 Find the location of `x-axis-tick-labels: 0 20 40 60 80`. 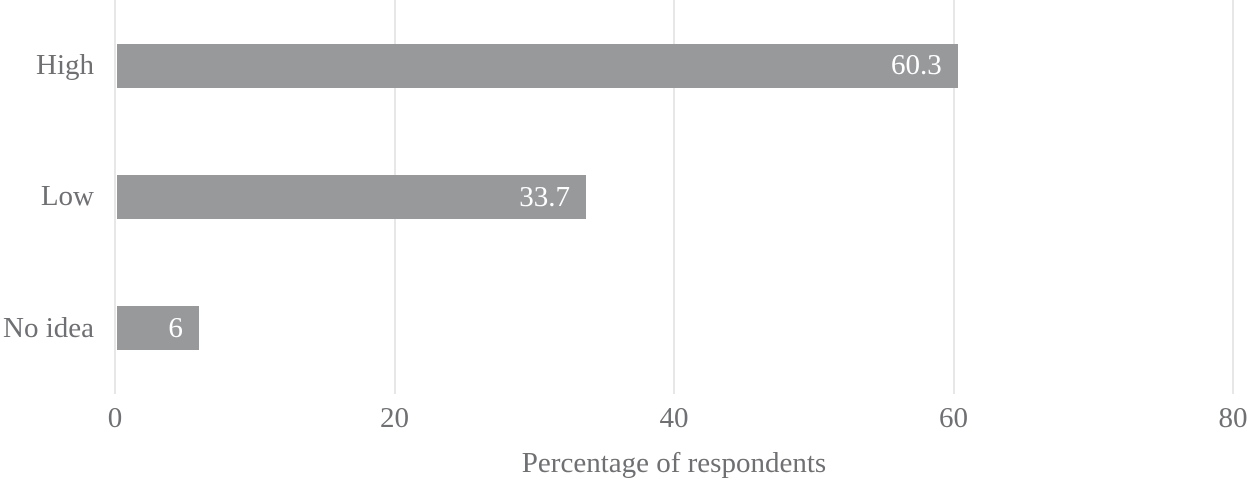

x-axis-tick-labels: 0 20 40 60 80 is located at coordinates (678, 420).